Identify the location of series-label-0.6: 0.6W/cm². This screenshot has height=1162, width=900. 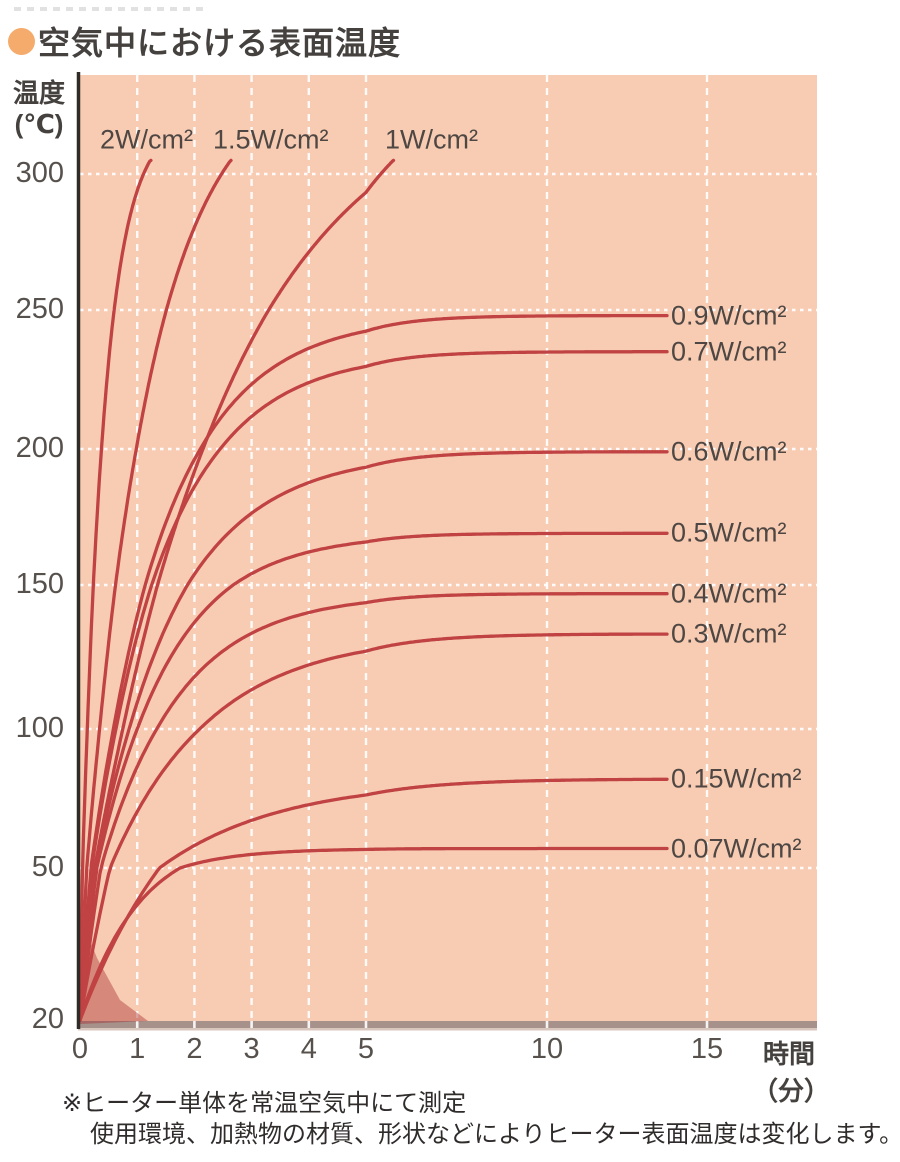
(729, 451).